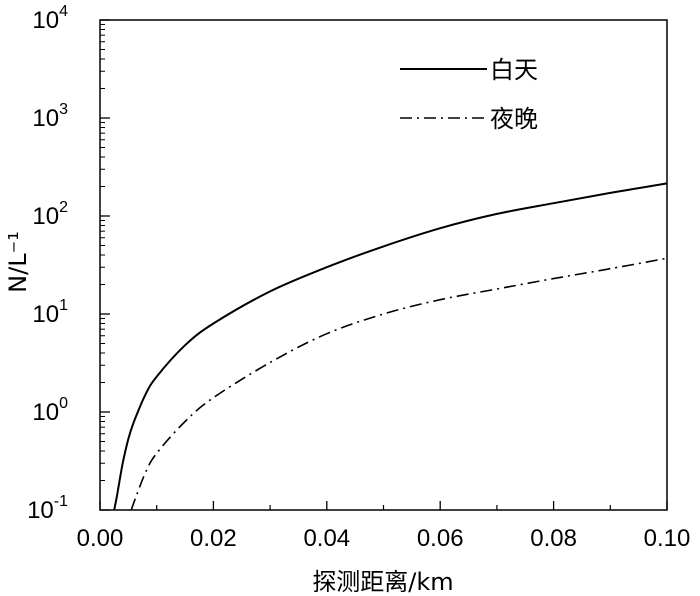 The height and width of the screenshot is (596, 700). What do you see at coordinates (514, 119) in the screenshot?
I see `legend-label-night: 夜晚` at bounding box center [514, 119].